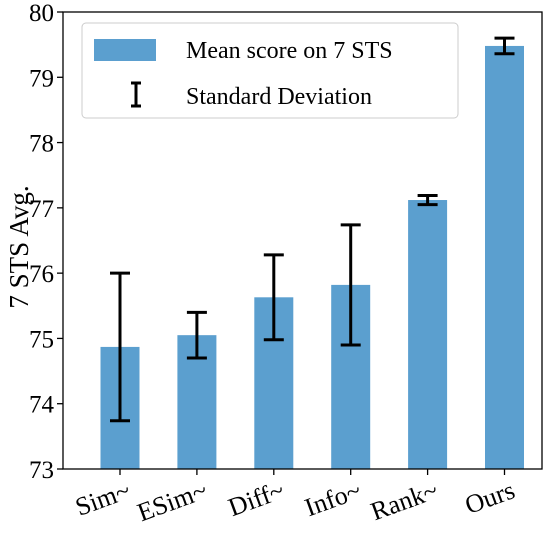 The height and width of the screenshot is (540, 547). What do you see at coordinates (41, 274) in the screenshot?
I see `y-tick-label-3: 76` at bounding box center [41, 274].